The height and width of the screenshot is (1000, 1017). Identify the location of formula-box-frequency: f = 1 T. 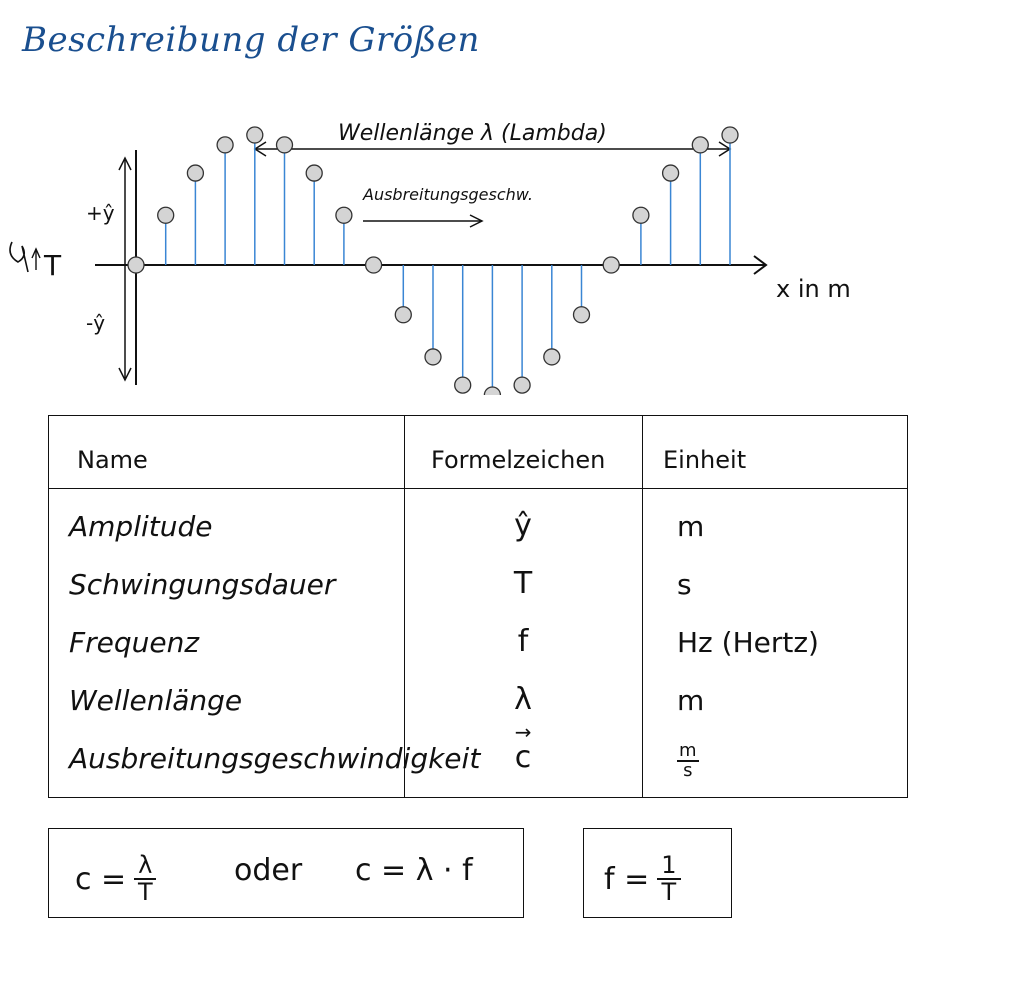
(657, 873).